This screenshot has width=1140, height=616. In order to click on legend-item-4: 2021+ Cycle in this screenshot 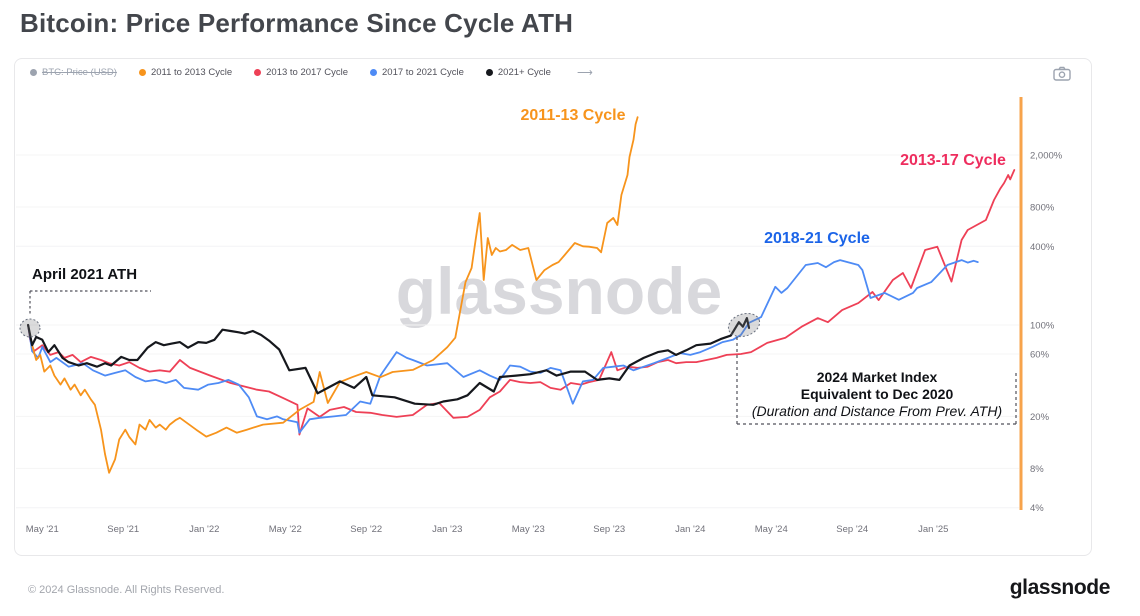, I will do `click(518, 72)`.